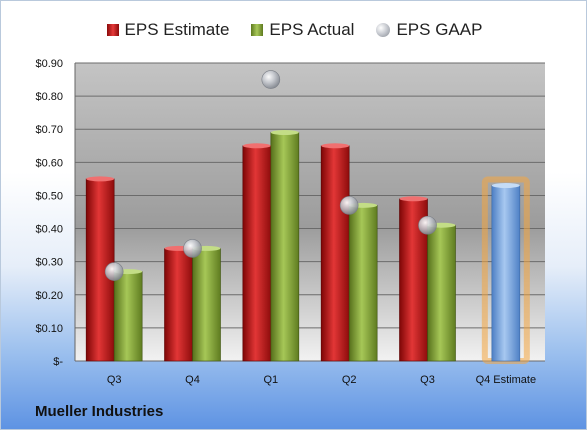 The width and height of the screenshot is (587, 430). Describe the element at coordinates (49, 97) in the screenshot. I see `y-tick-label: $0.80` at that location.